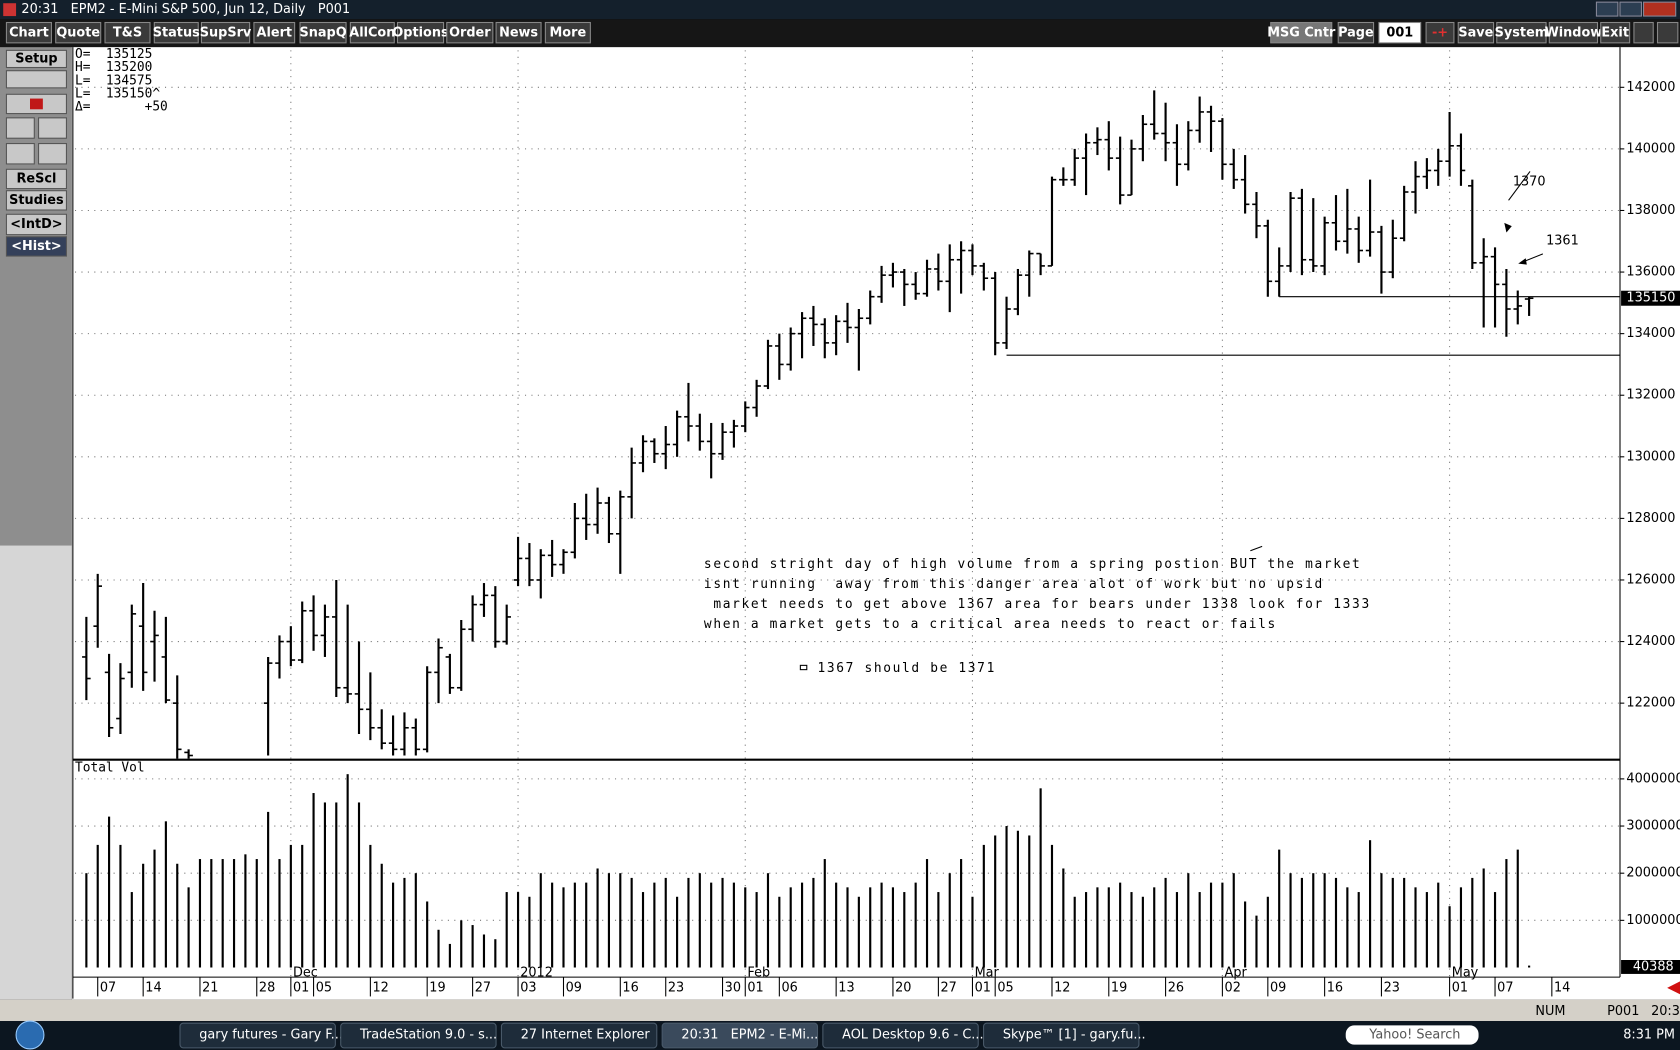 The height and width of the screenshot is (1050, 1680). What do you see at coordinates (1660, 9) in the screenshot?
I see `close` at bounding box center [1660, 9].